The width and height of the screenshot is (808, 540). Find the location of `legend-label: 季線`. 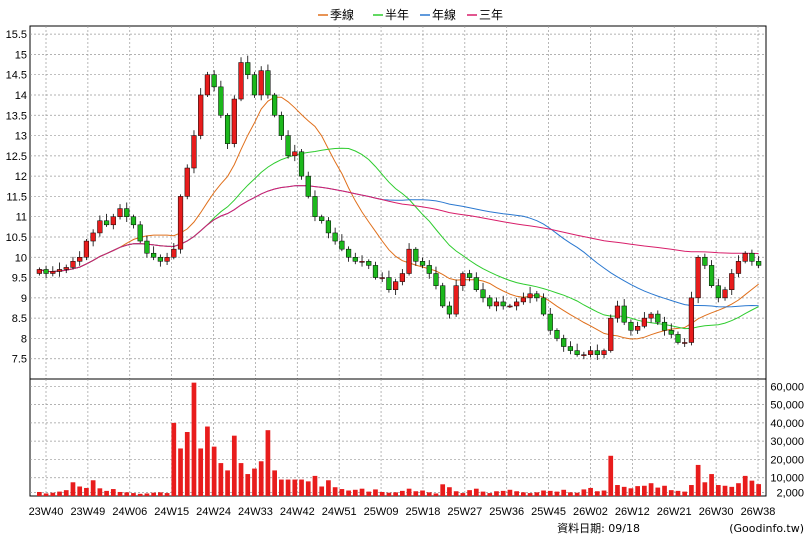

legend-label: 季線 is located at coordinates (342, 14).